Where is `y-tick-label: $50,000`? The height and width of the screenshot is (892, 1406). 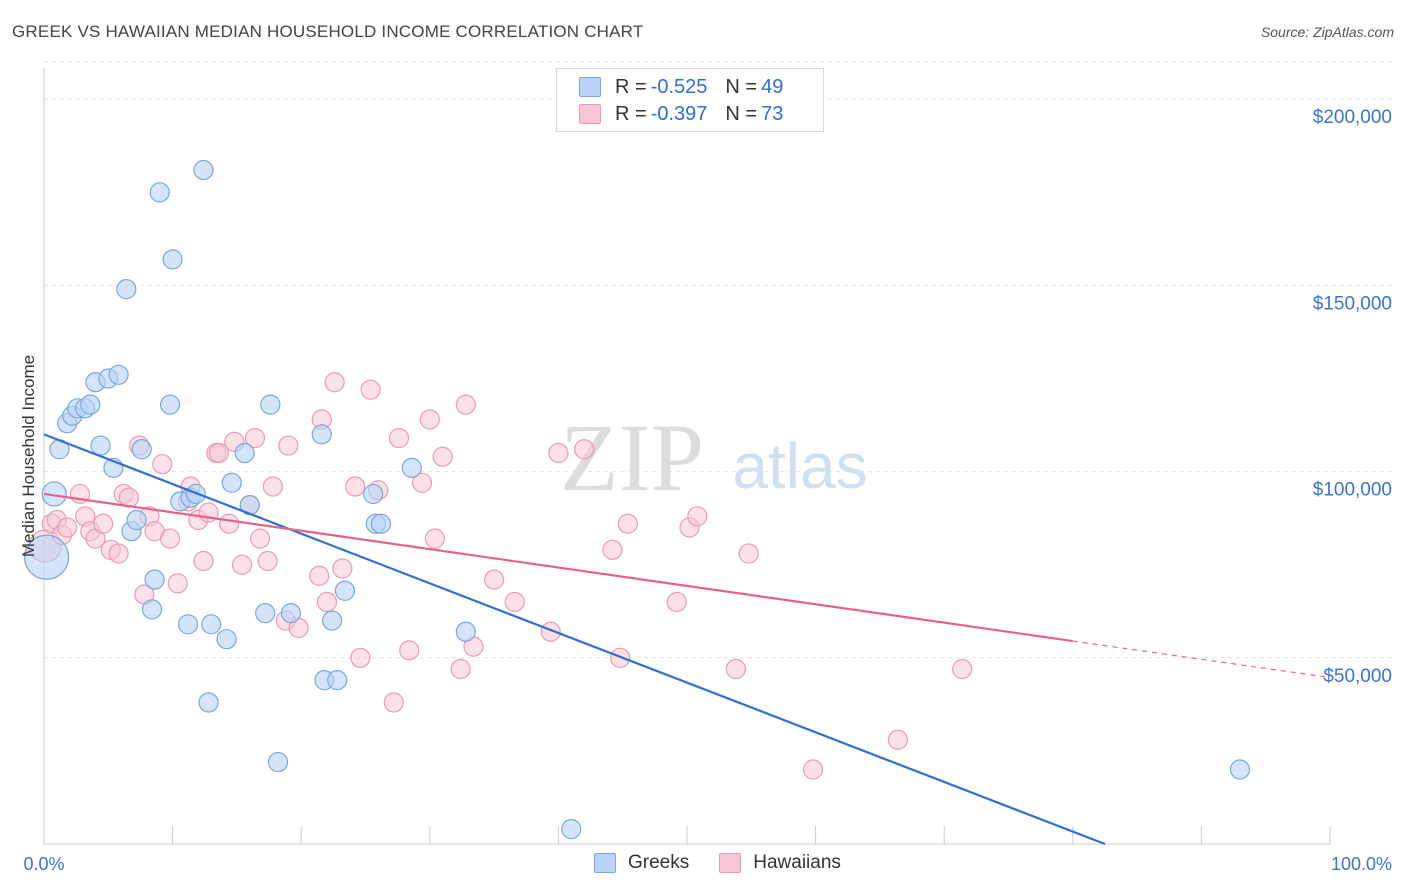
y-tick-label: $50,000 is located at coordinates (1357, 676).